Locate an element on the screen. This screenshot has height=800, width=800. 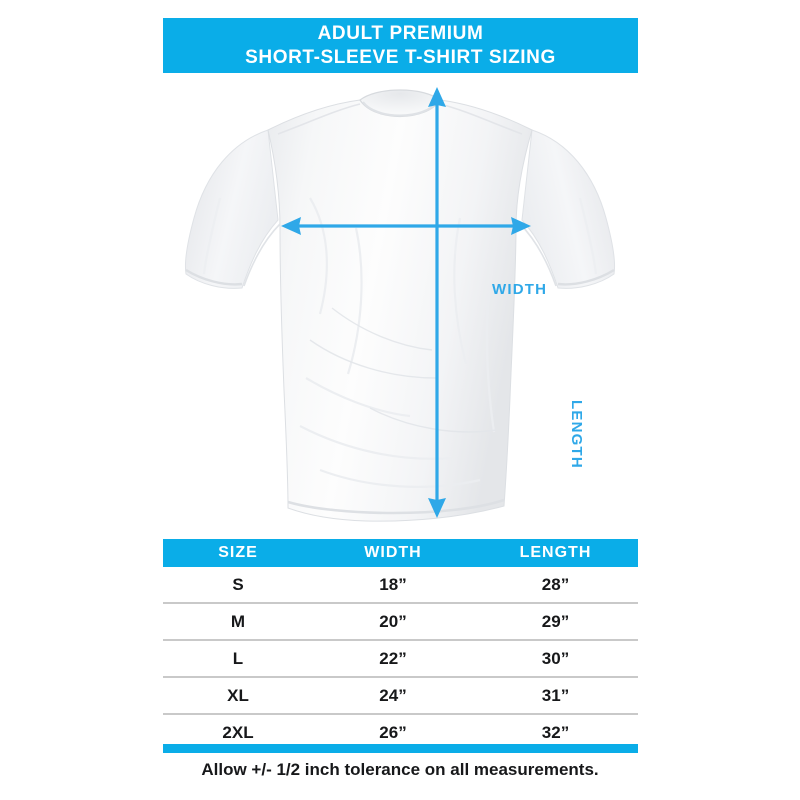
cell-length: 30” is located at coordinates (555, 658).